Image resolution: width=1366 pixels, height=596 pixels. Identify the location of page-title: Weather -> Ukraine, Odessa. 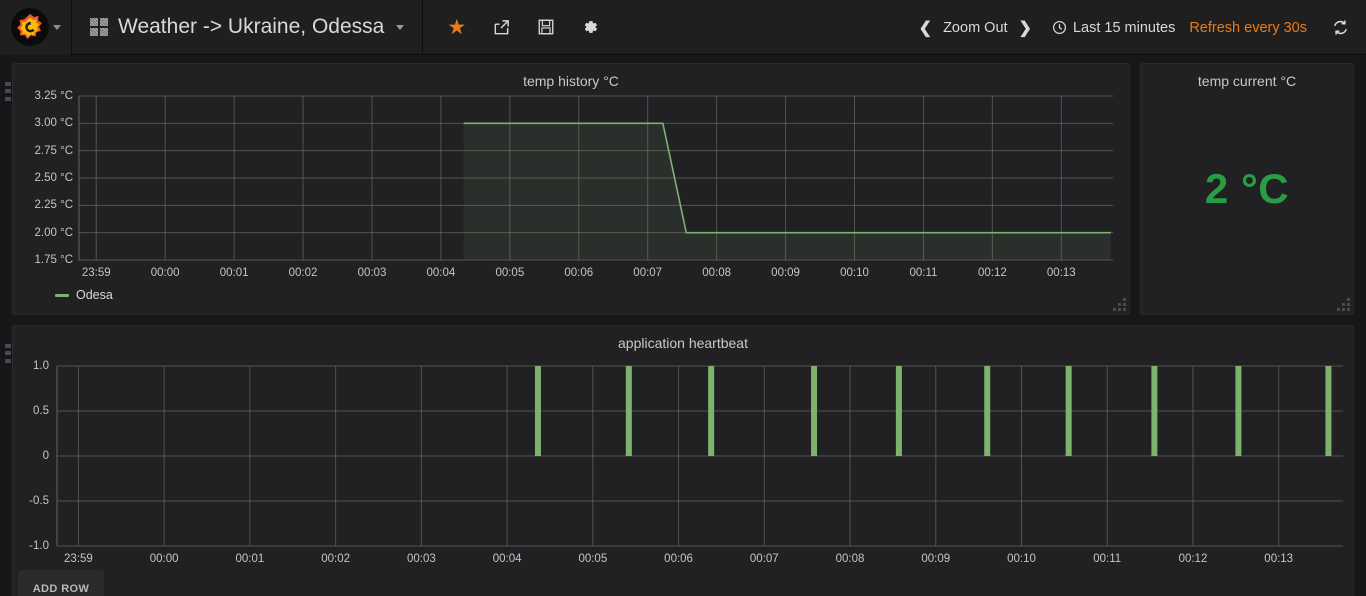
(251, 26).